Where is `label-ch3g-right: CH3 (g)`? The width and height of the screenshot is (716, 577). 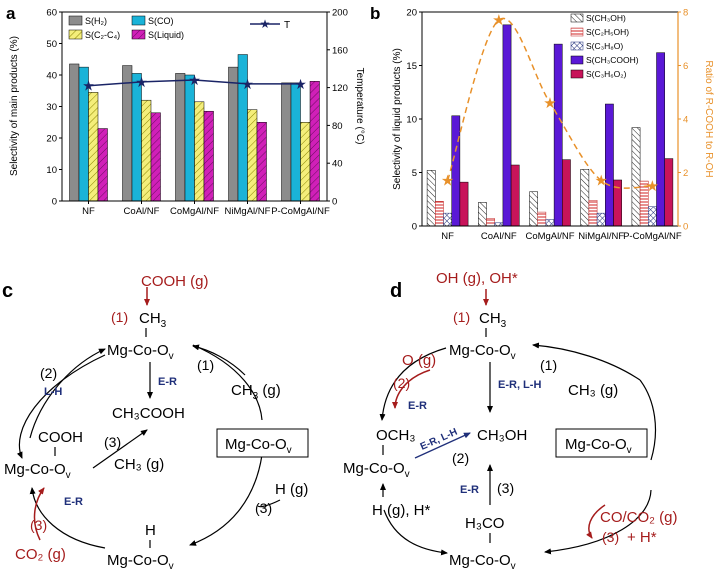 label-ch3g-right: CH3 (g) is located at coordinates (256, 392).